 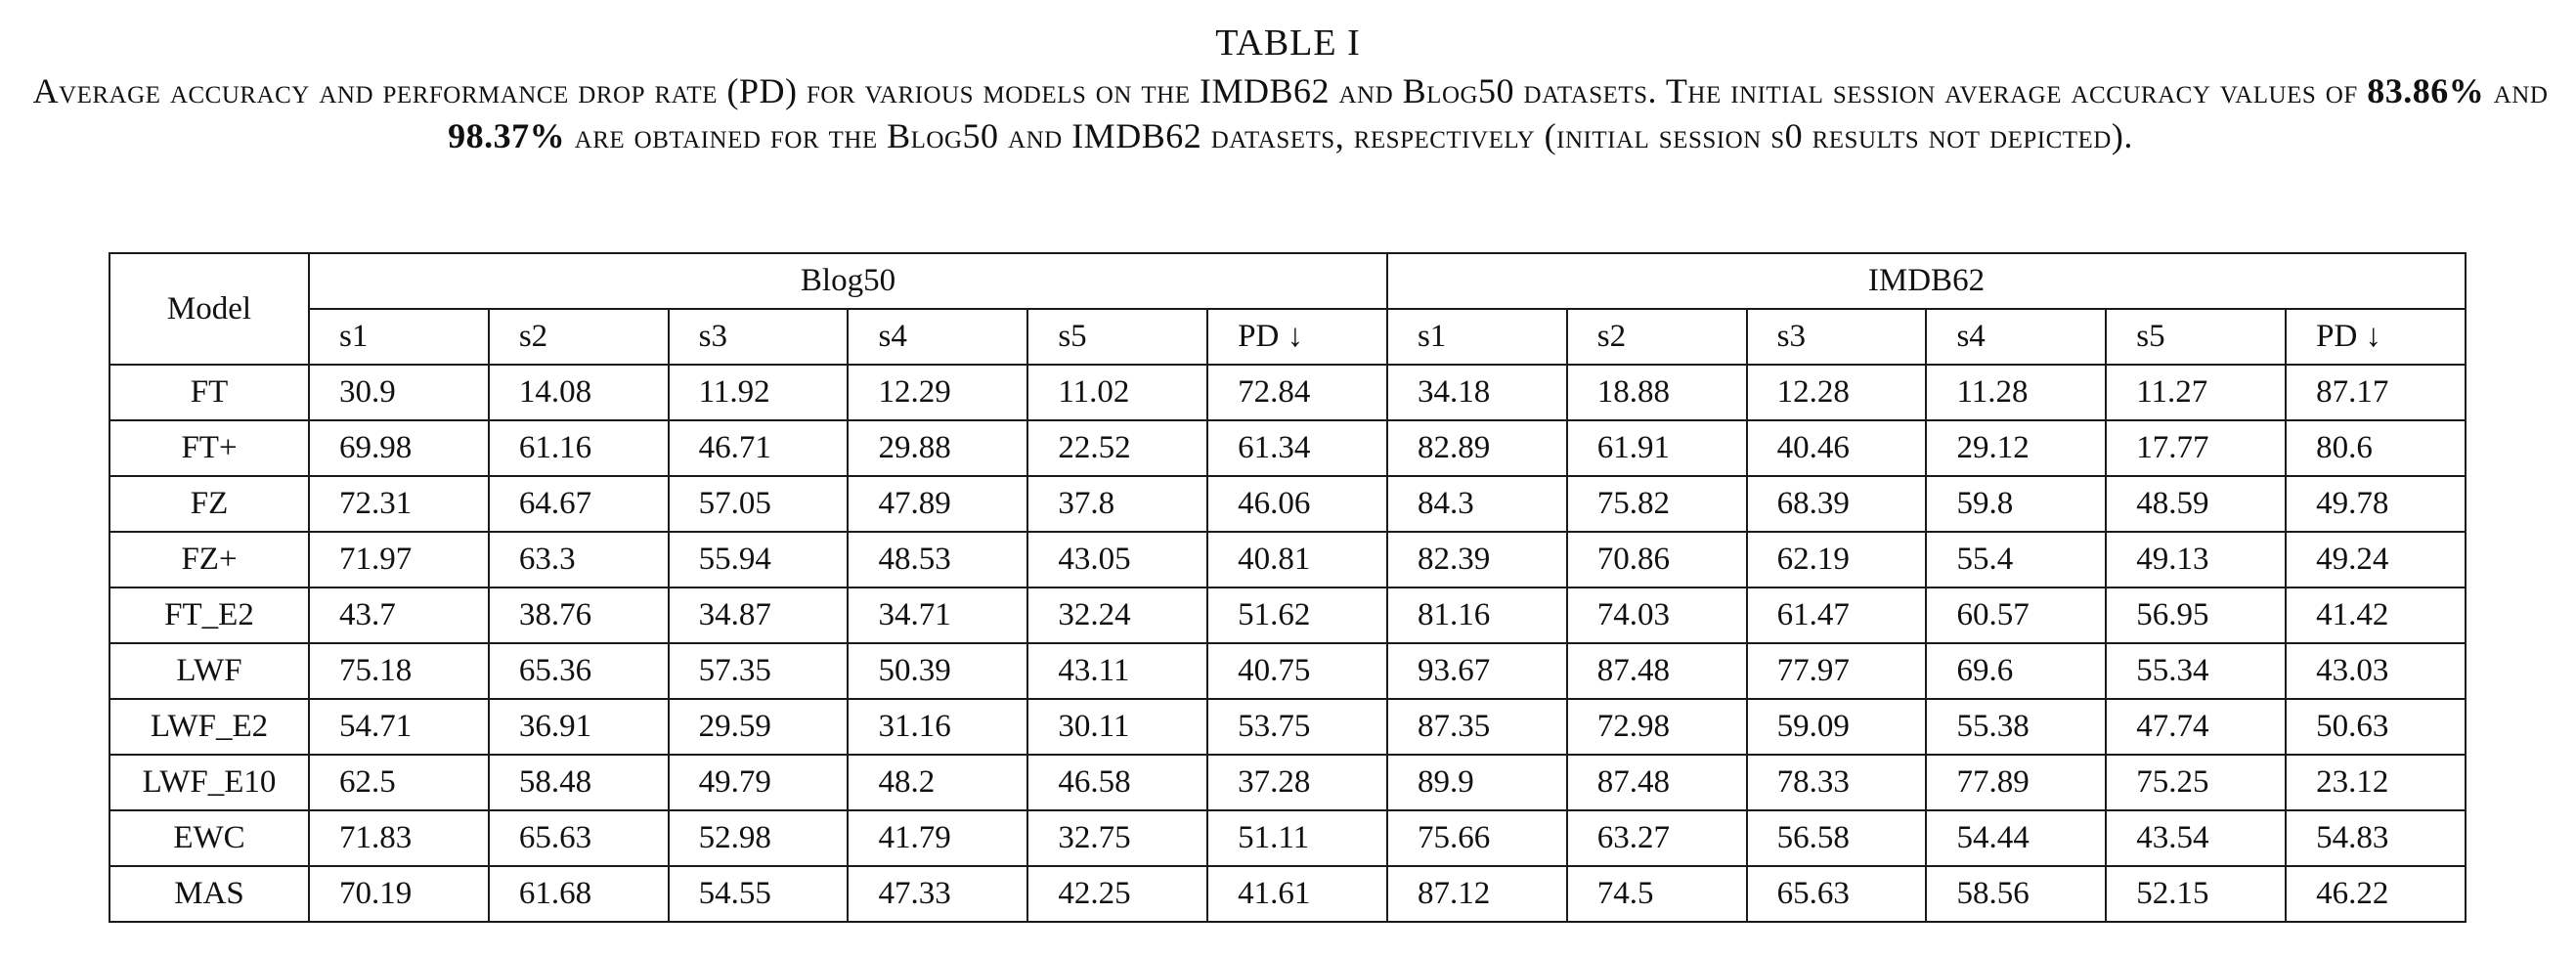 I want to click on value-cell: 54.71, so click(x=399, y=727).